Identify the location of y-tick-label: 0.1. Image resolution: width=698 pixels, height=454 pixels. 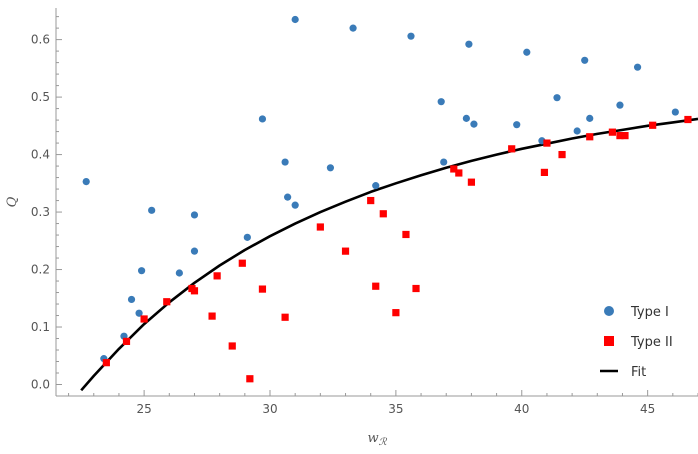
(40, 327).